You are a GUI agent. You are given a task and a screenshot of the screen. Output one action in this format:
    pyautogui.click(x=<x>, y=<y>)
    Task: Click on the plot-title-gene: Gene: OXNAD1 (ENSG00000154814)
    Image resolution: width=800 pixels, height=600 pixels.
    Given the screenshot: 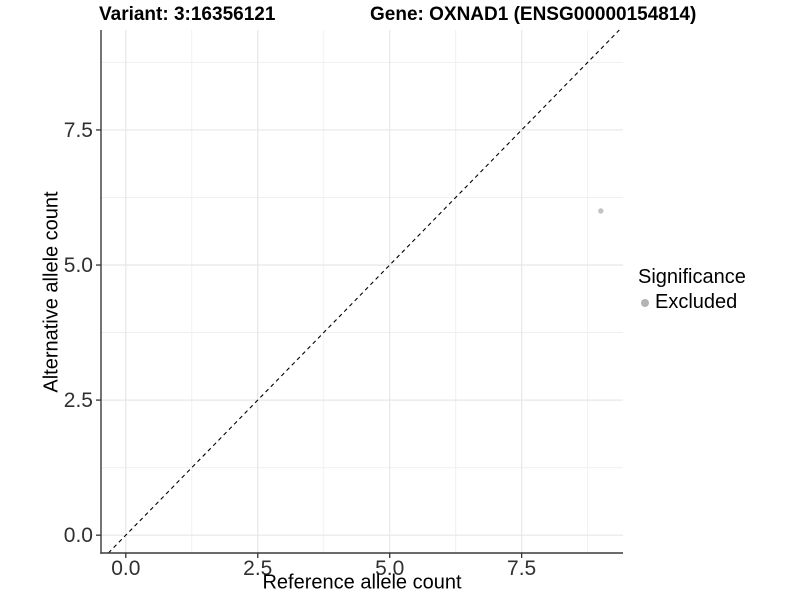 What is the action you would take?
    pyautogui.click(x=533, y=14)
    